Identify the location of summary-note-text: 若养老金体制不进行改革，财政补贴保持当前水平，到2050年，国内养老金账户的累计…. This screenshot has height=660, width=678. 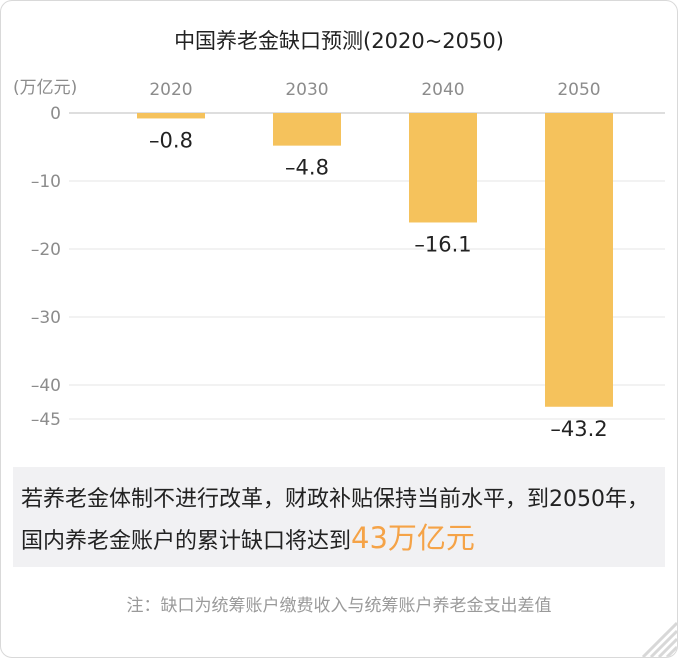
(341, 521).